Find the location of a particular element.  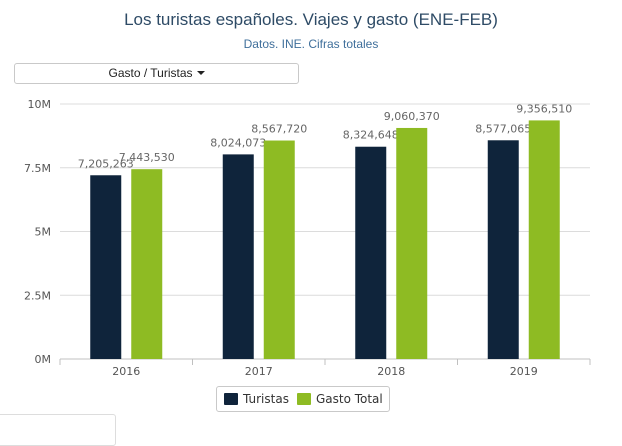

legend-swatch-gasto-total is located at coordinates (303, 399).